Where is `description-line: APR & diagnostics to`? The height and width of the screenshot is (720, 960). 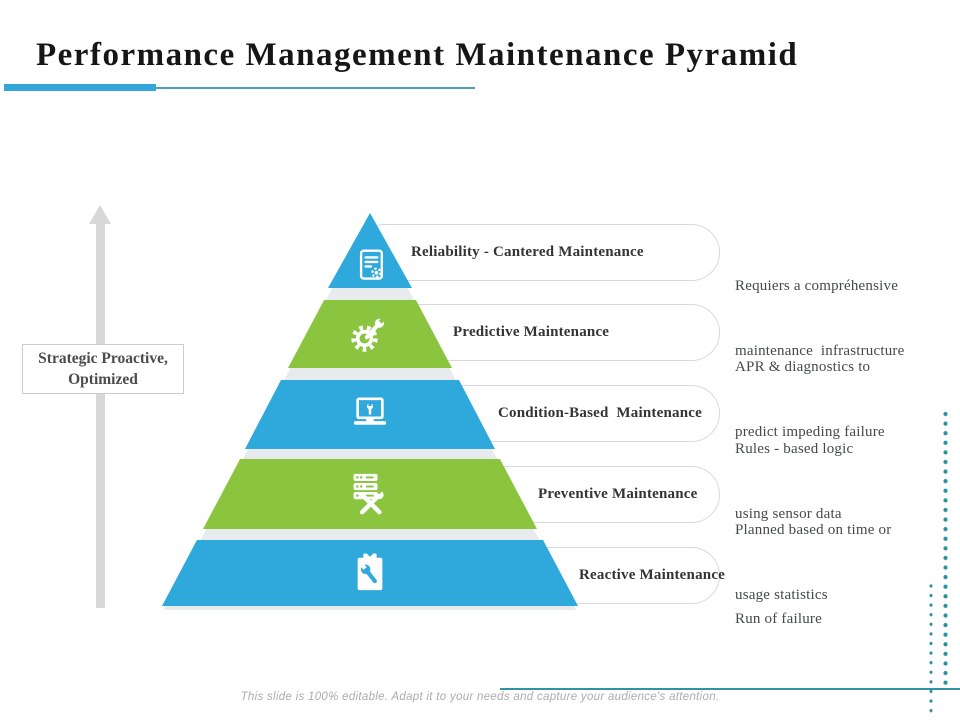 description-line: APR & diagnostics to is located at coordinates (803, 367).